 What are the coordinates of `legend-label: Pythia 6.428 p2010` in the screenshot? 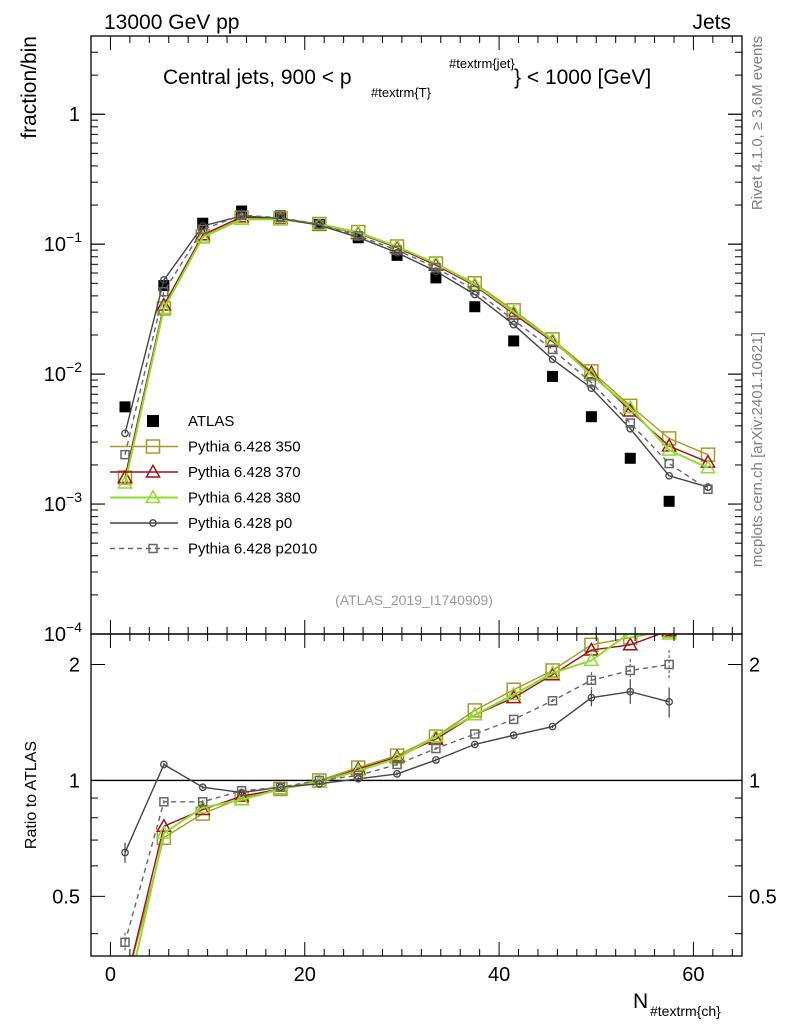 It's located at (252, 549).